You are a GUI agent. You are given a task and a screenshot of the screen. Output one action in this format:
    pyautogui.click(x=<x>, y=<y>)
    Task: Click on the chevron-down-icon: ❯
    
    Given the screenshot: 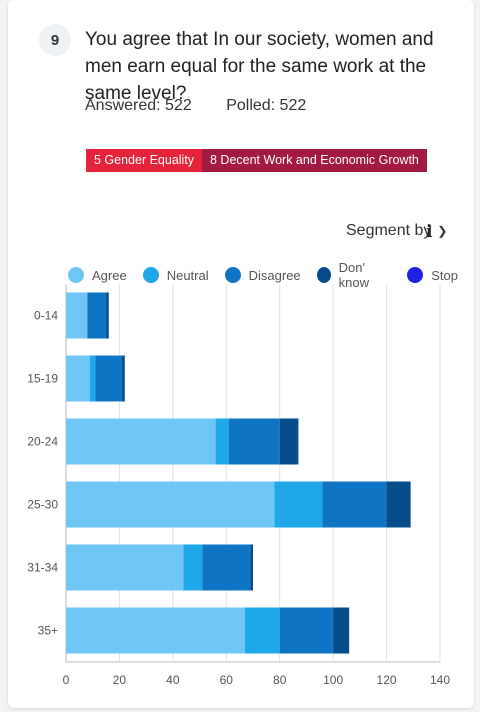 What is the action you would take?
    pyautogui.click(x=442, y=231)
    